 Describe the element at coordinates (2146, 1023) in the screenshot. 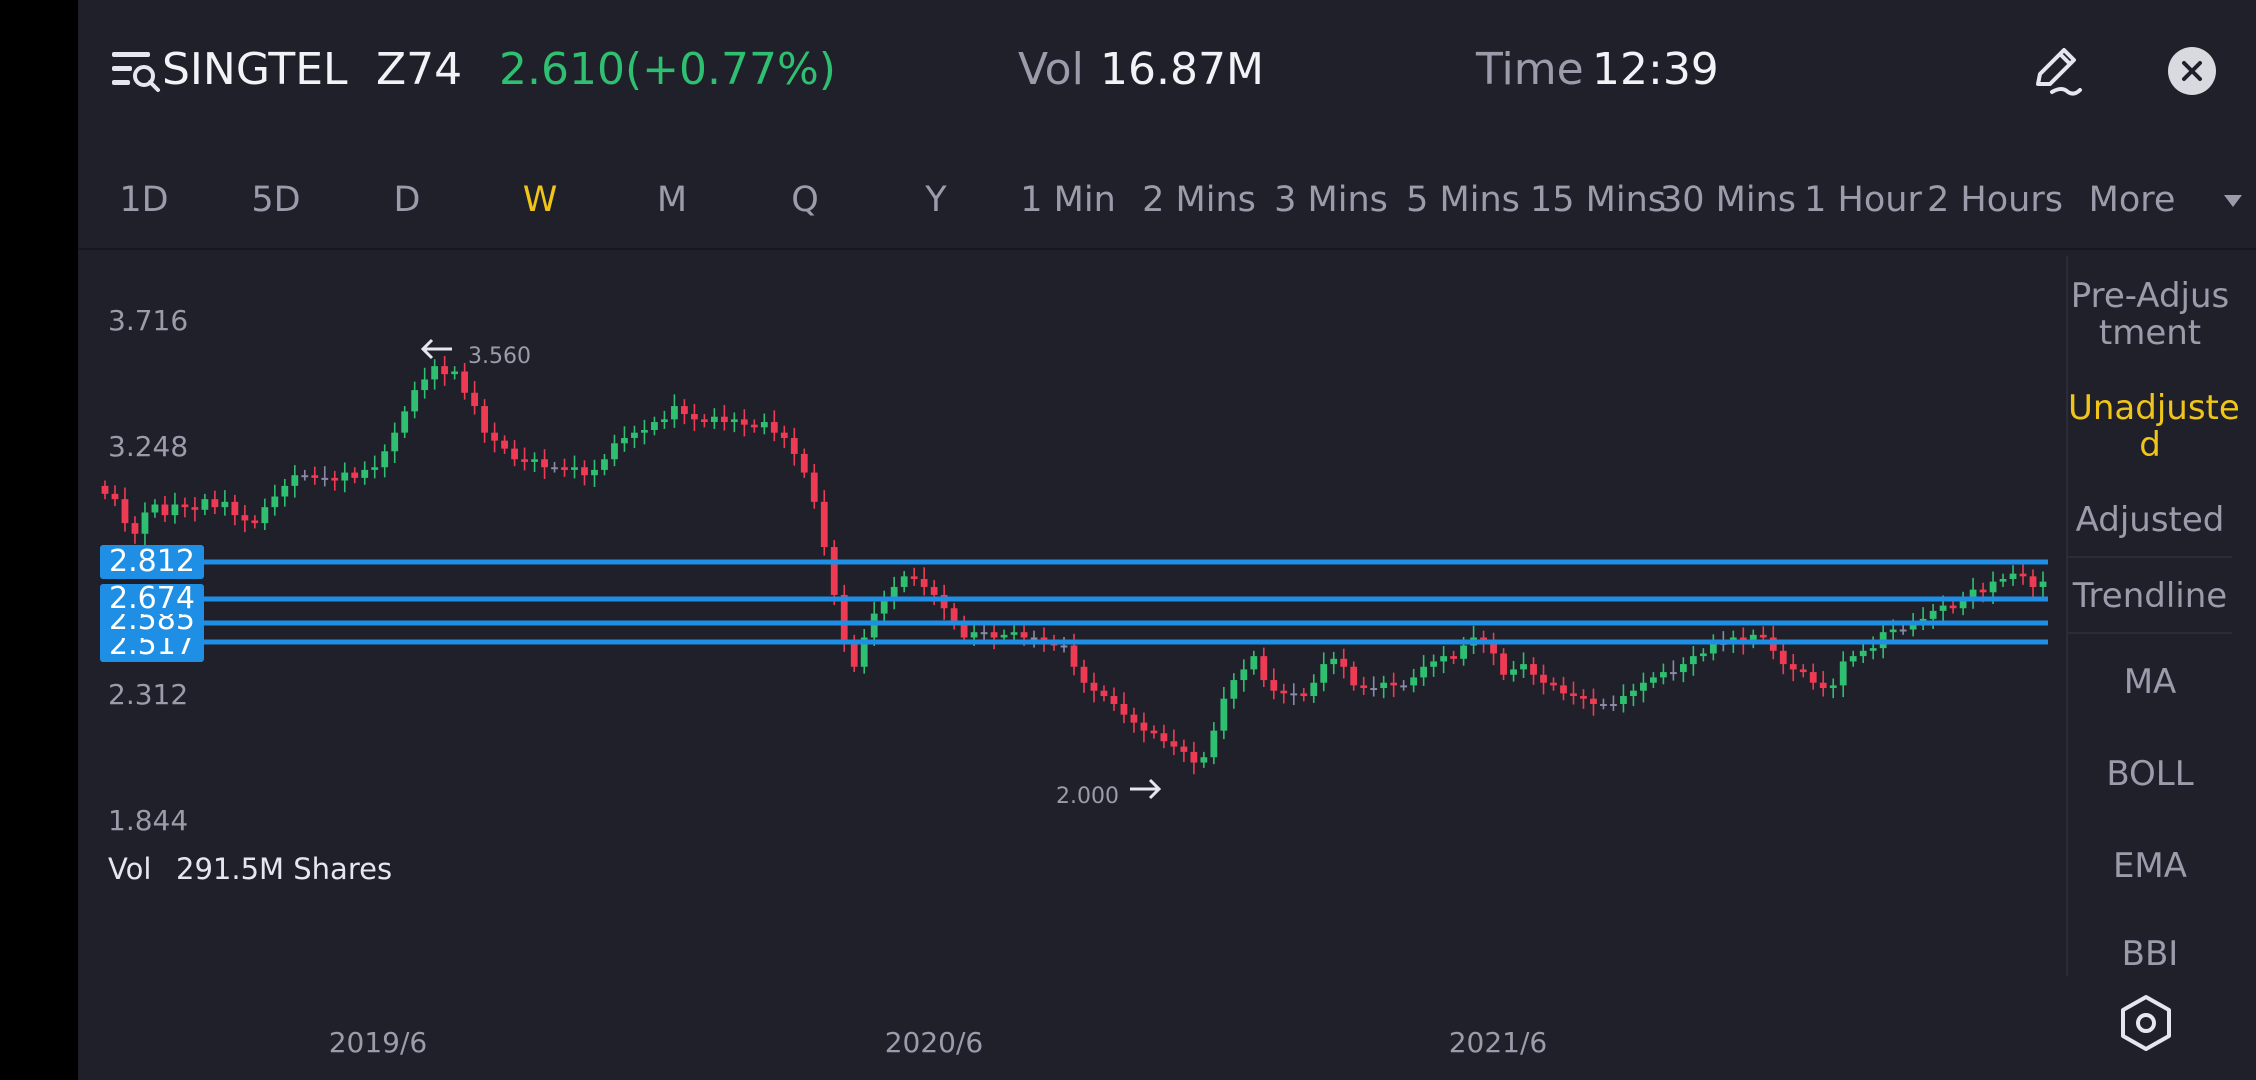

I see `hexagon-settings-icon` at that location.